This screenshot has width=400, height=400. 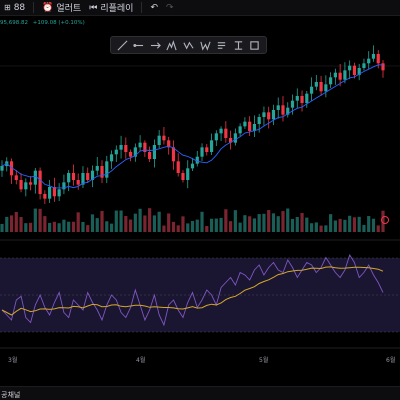 I want to click on undo-icon: ↶, so click(x=154, y=7).